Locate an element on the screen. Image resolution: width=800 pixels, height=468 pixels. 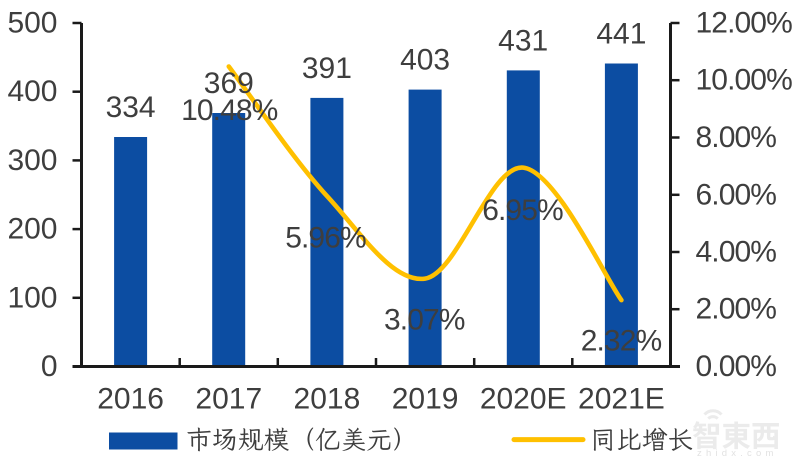
svg-text: zhidx.com is located at coordinates (737, 453).